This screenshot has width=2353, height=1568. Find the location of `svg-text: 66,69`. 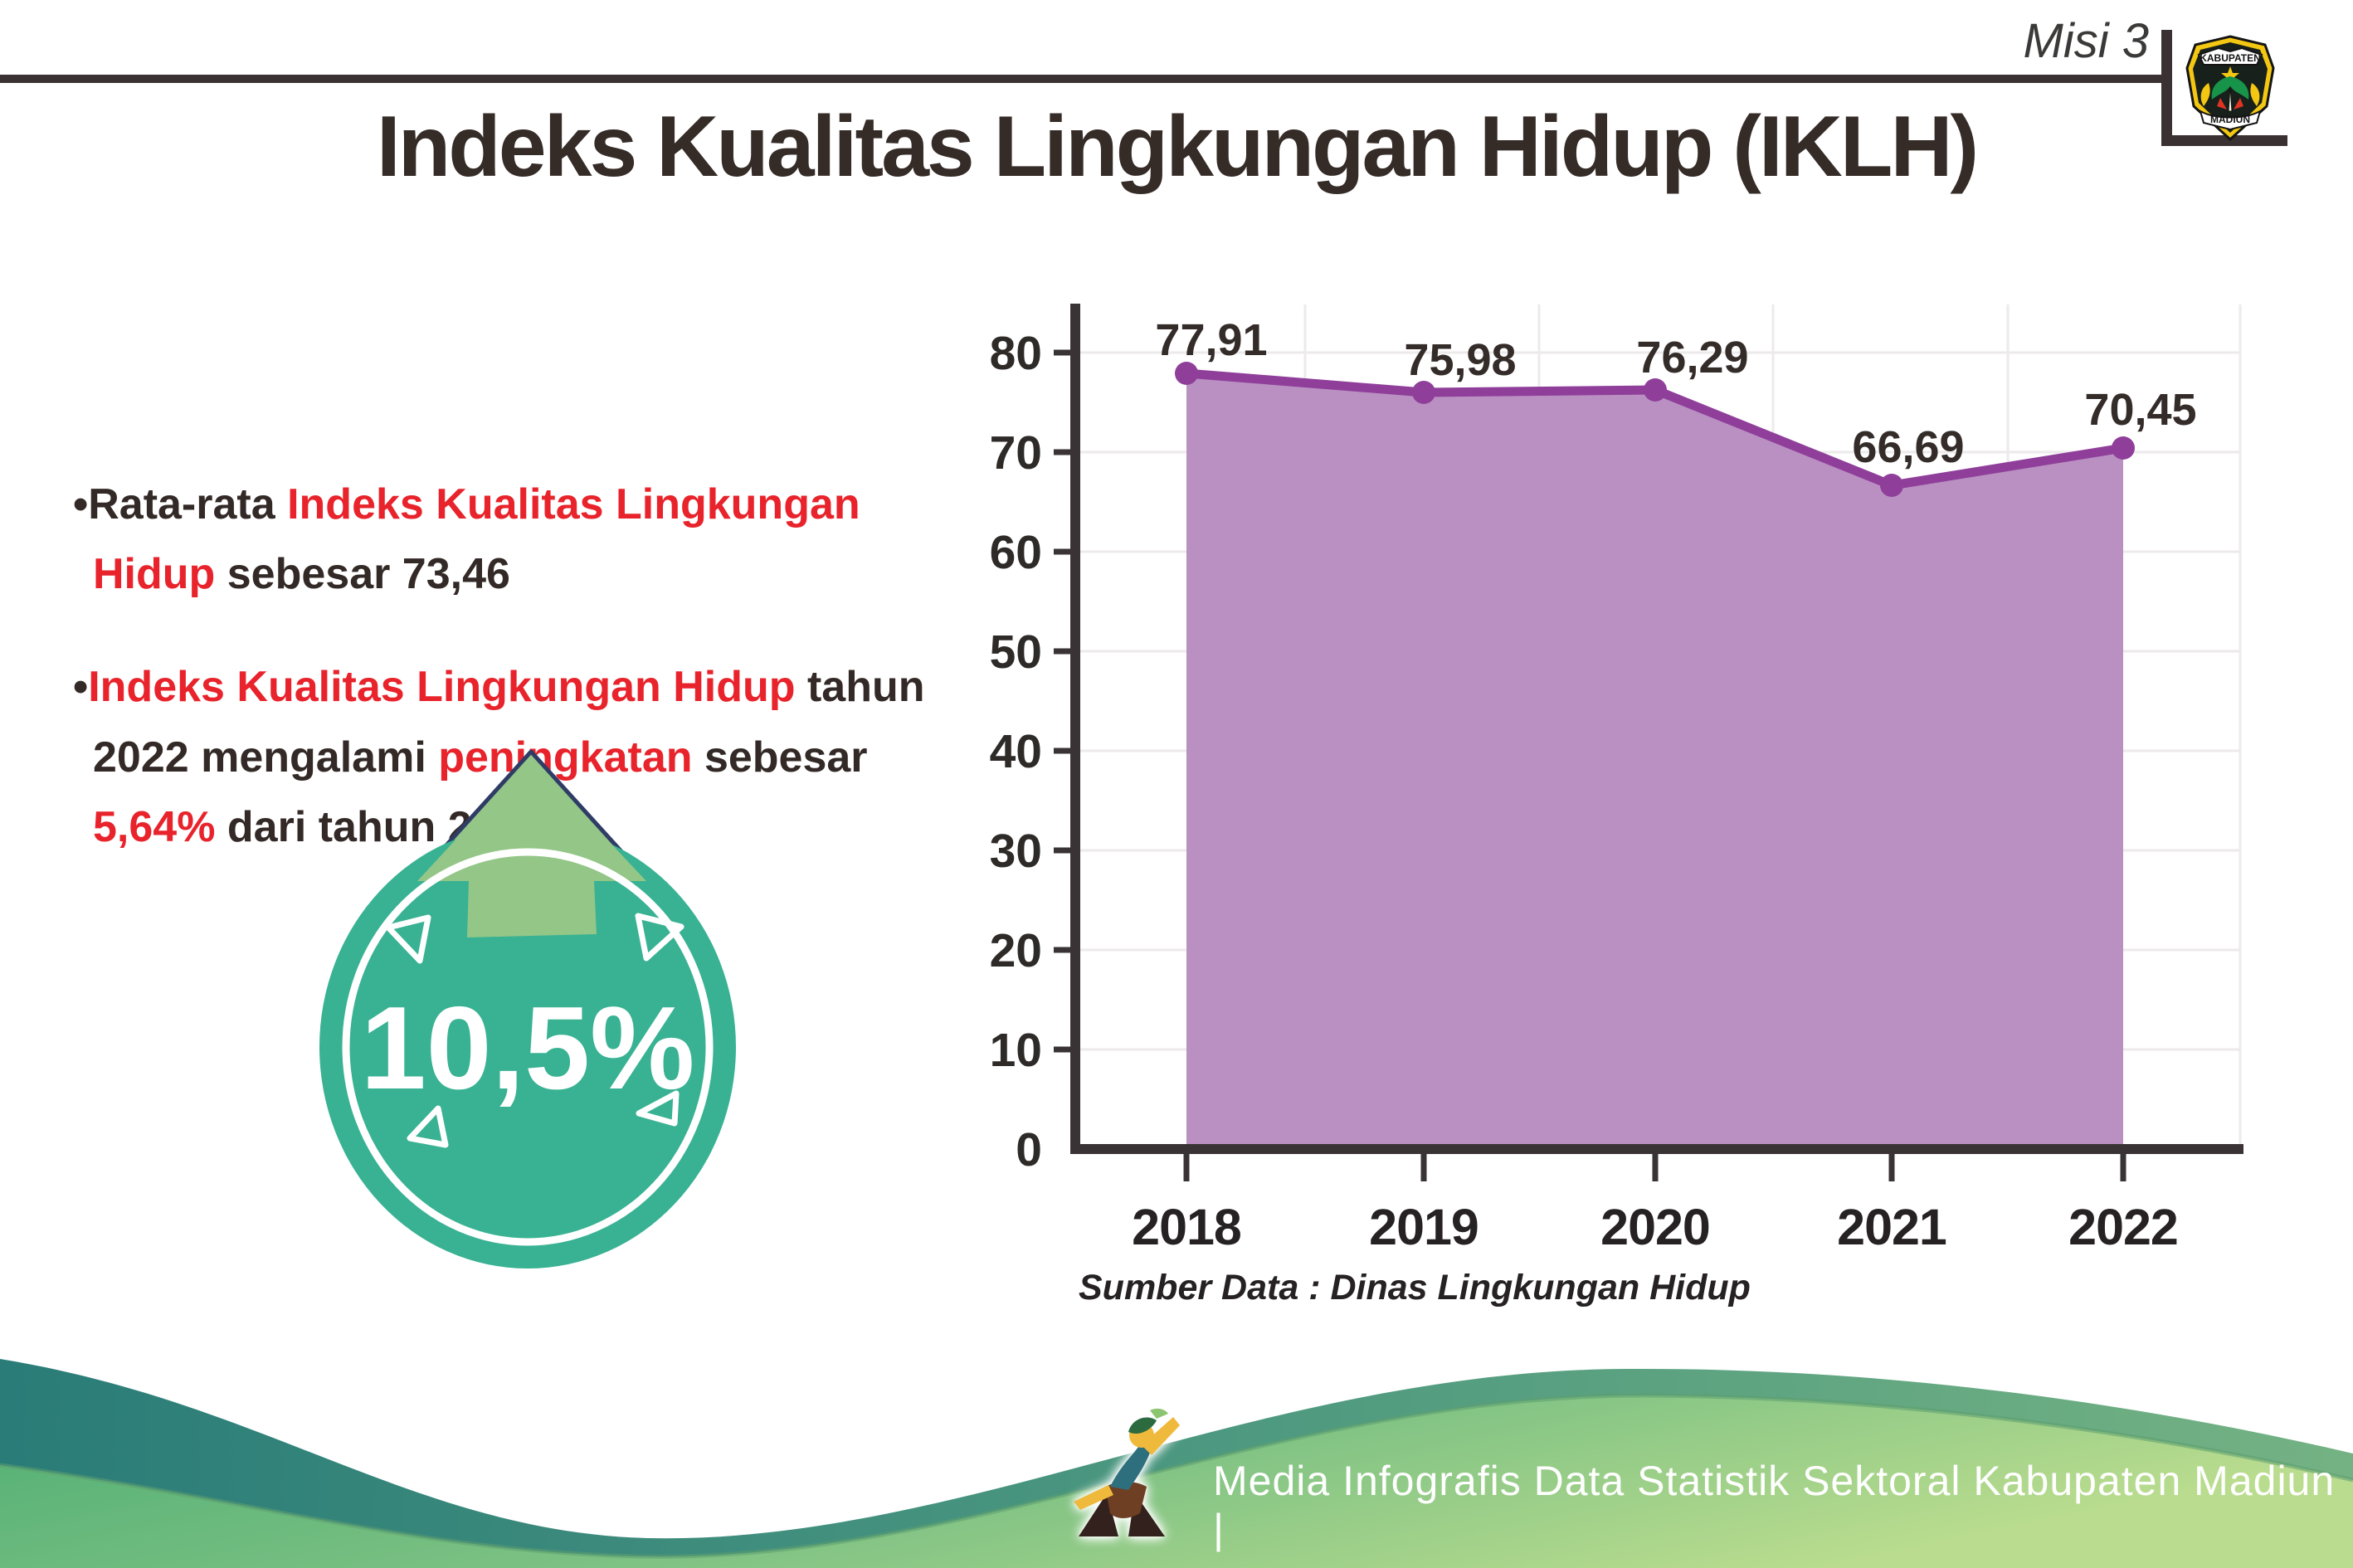

svg-text: 66,69 is located at coordinates (1908, 447).